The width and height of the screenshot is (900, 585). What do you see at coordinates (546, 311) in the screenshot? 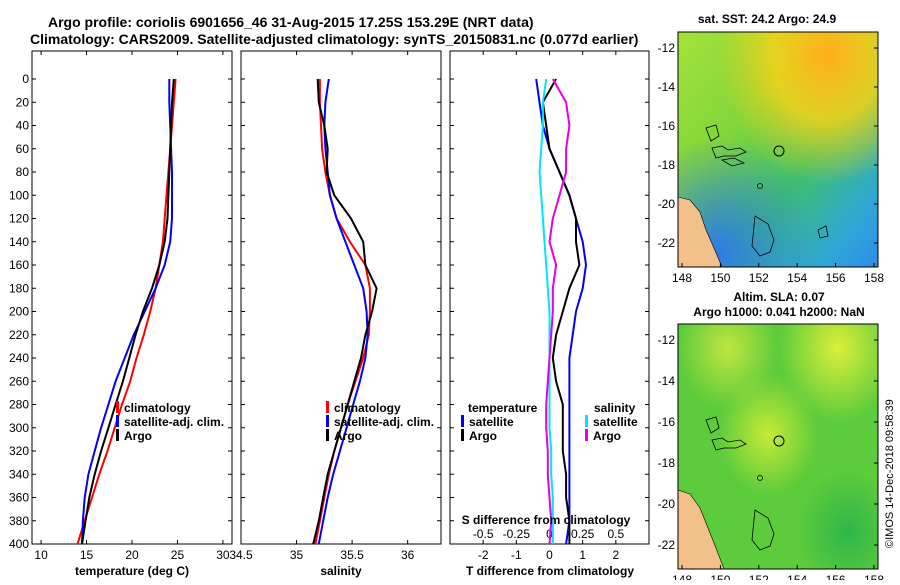
I see `series-line-s-satellite` at bounding box center [546, 311].